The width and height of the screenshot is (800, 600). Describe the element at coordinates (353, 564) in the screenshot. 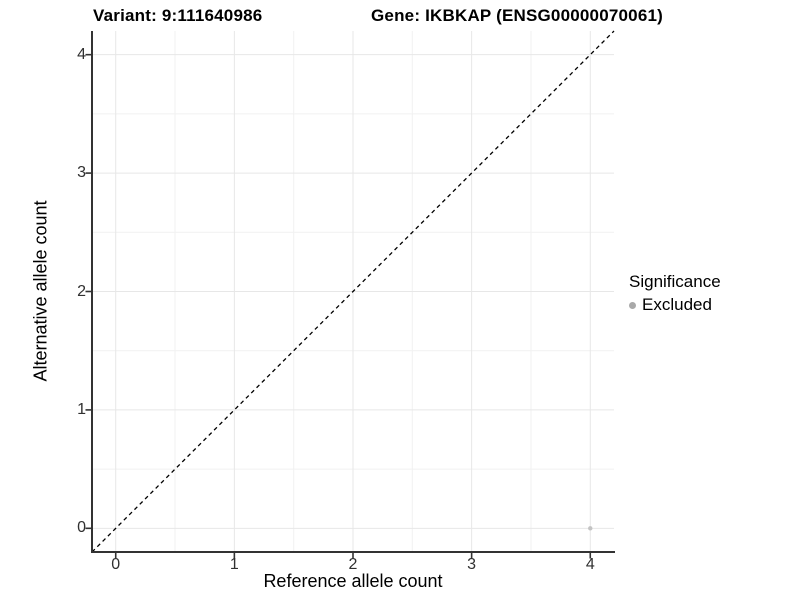

I see `x-tick-label-2: 2` at that location.